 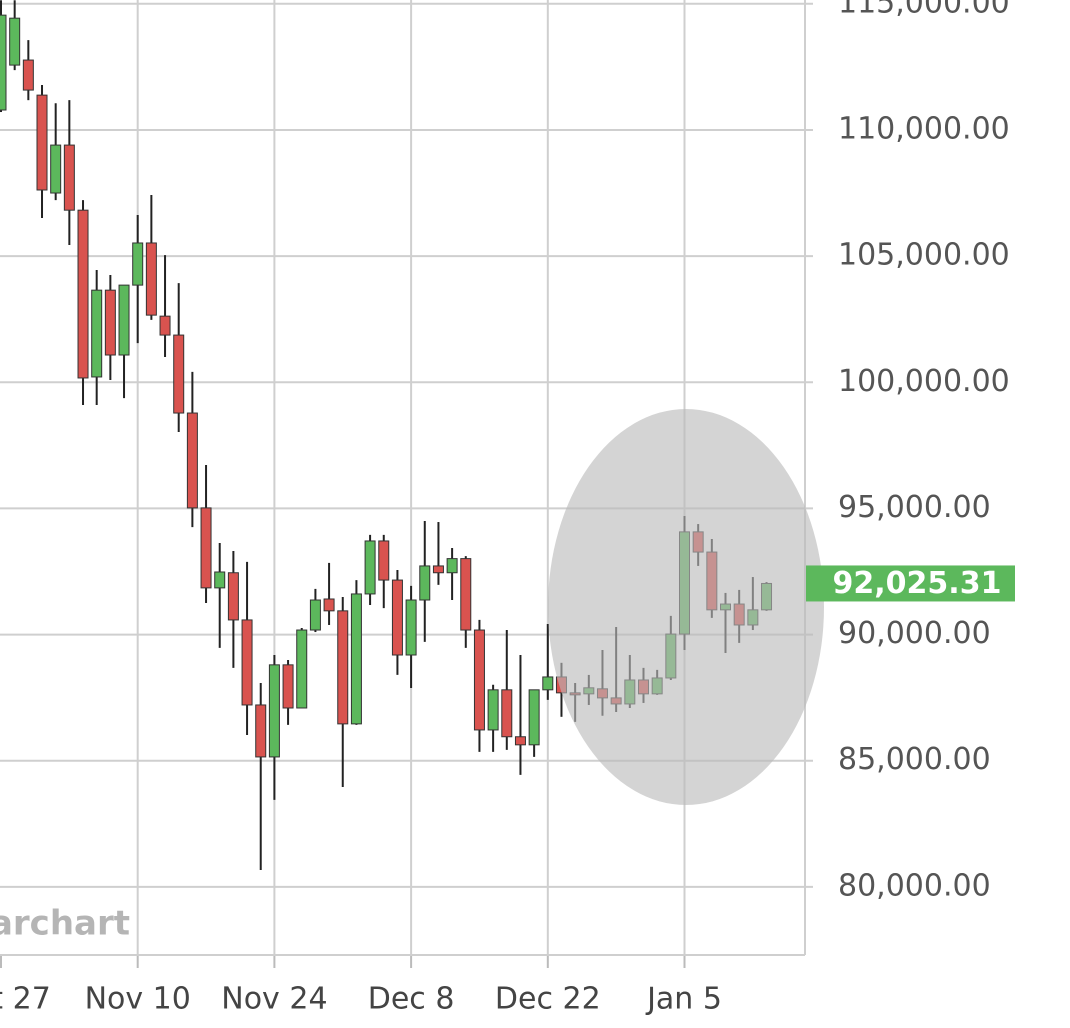 What do you see at coordinates (924, 10) in the screenshot?
I see `y-tick-label: 115,000.00` at bounding box center [924, 10].